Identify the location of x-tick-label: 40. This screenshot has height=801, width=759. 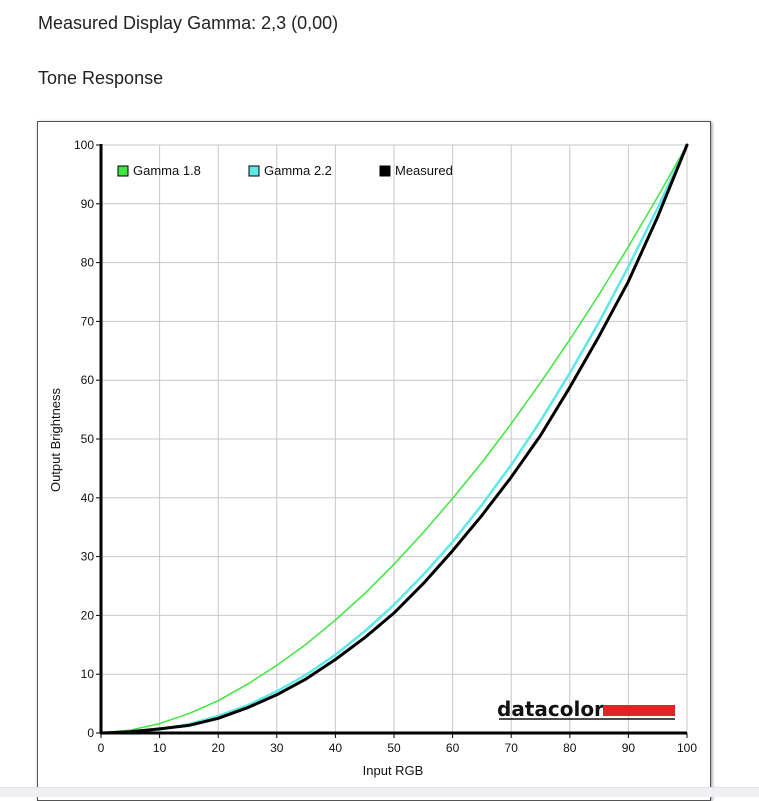
(336, 748).